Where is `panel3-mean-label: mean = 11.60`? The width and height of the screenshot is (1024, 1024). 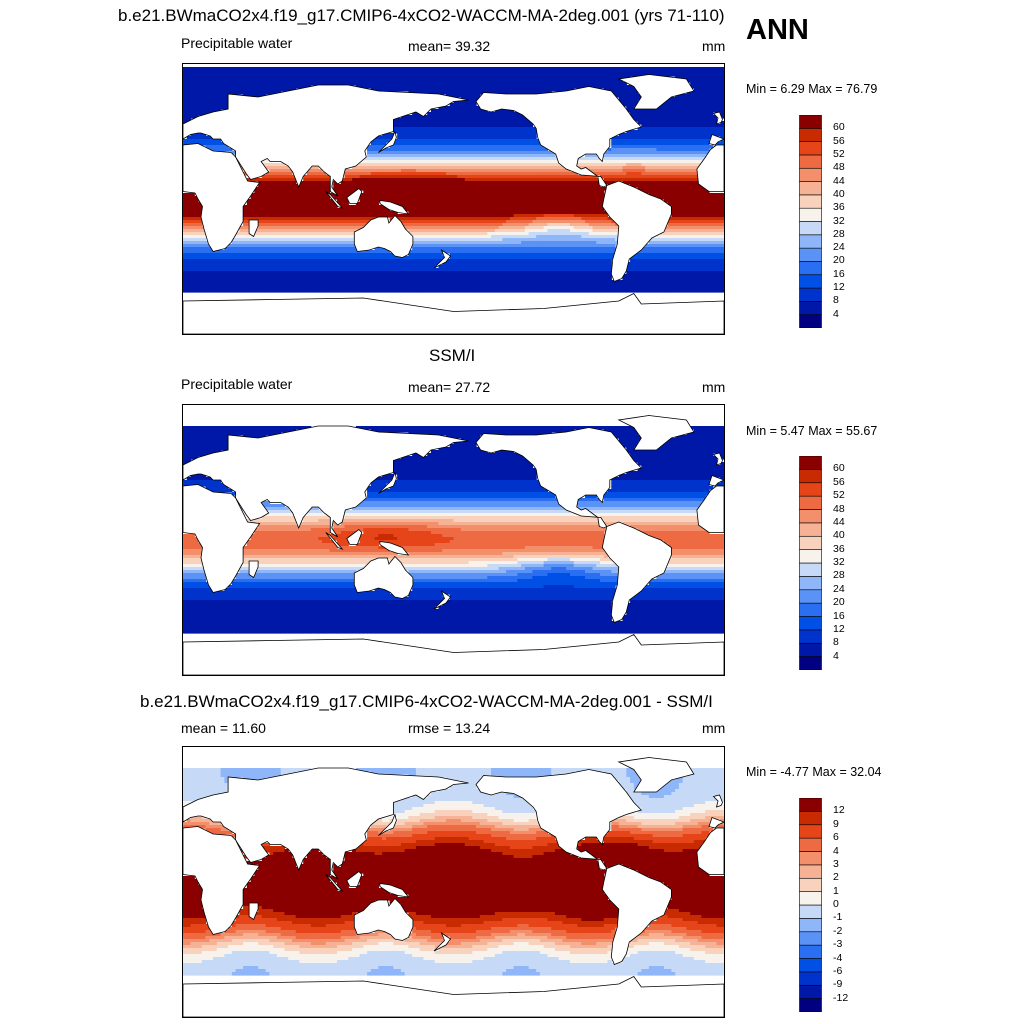
panel3-mean-label: mean = 11.60 is located at coordinates (223, 728).